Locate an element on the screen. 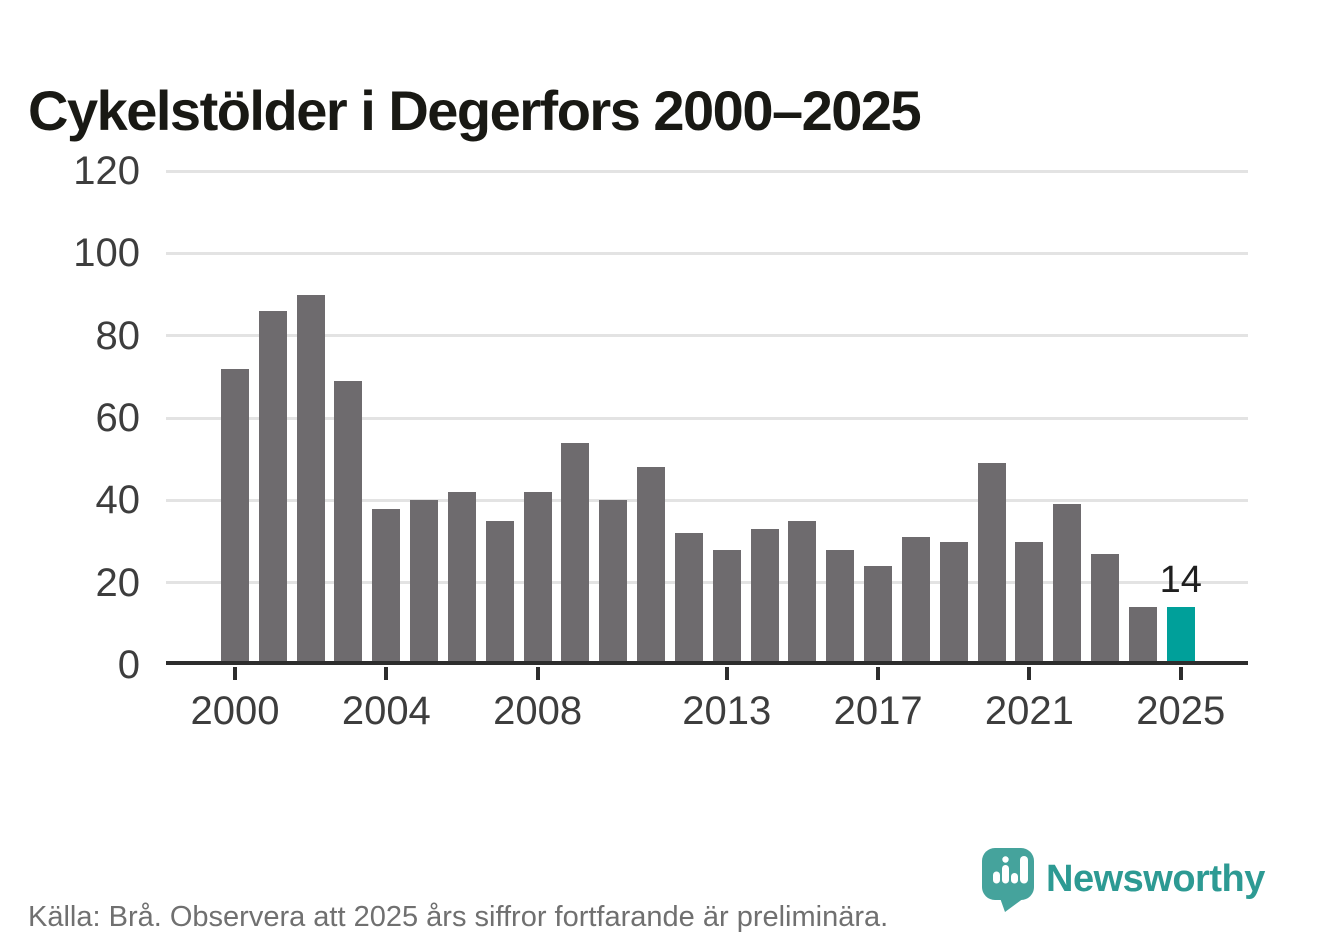  bar-2018 is located at coordinates (915, 601).